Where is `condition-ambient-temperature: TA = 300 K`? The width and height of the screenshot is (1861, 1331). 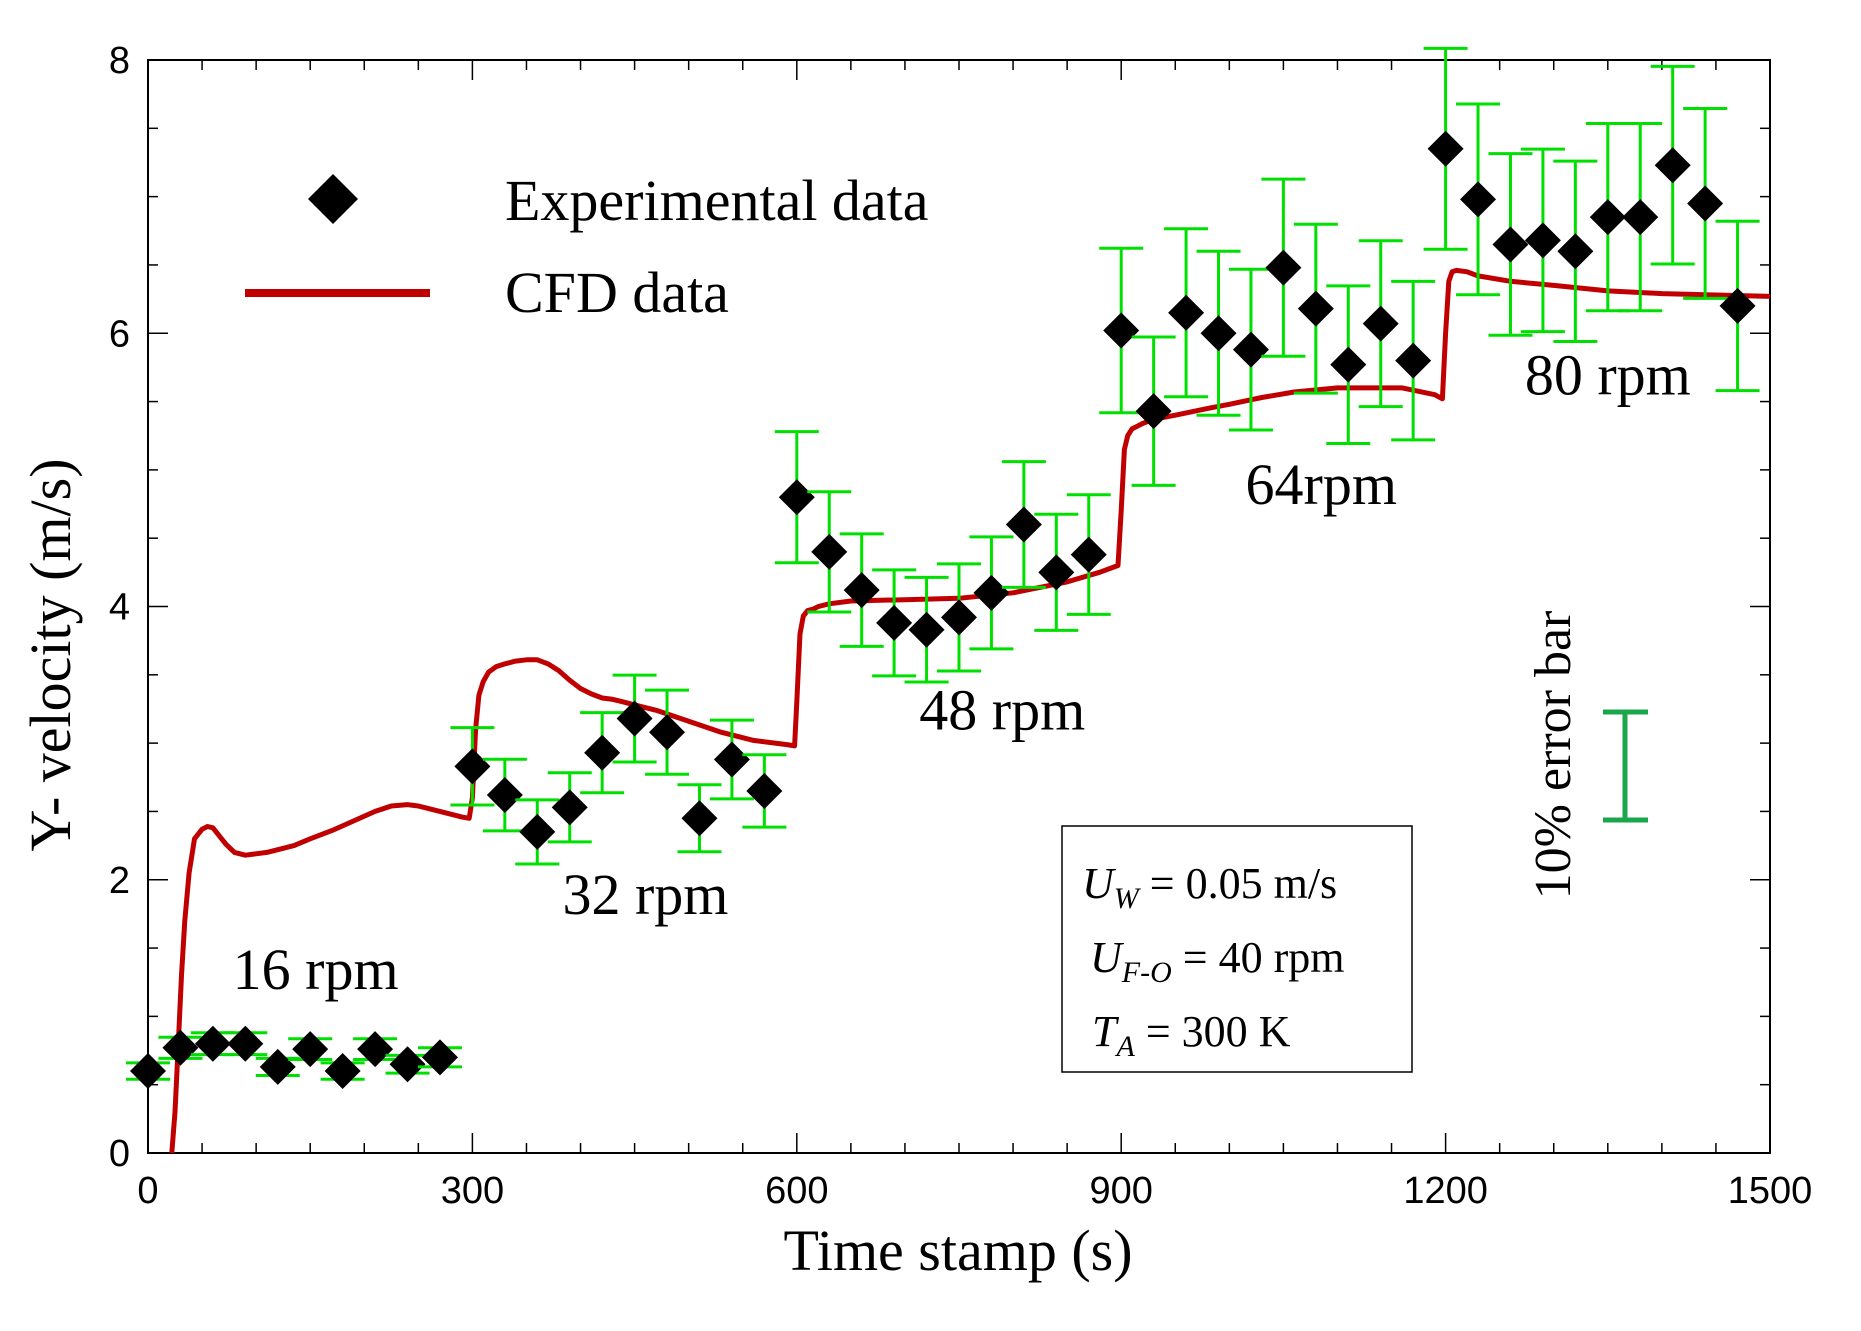
condition-ambient-temperature: TA = 300 K is located at coordinates (1191, 1035).